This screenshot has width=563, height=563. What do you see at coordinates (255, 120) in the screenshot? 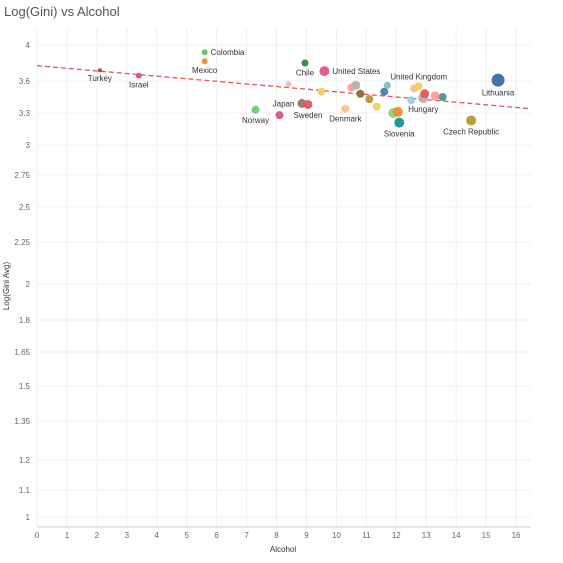
I see `point-label: Norway` at bounding box center [255, 120].